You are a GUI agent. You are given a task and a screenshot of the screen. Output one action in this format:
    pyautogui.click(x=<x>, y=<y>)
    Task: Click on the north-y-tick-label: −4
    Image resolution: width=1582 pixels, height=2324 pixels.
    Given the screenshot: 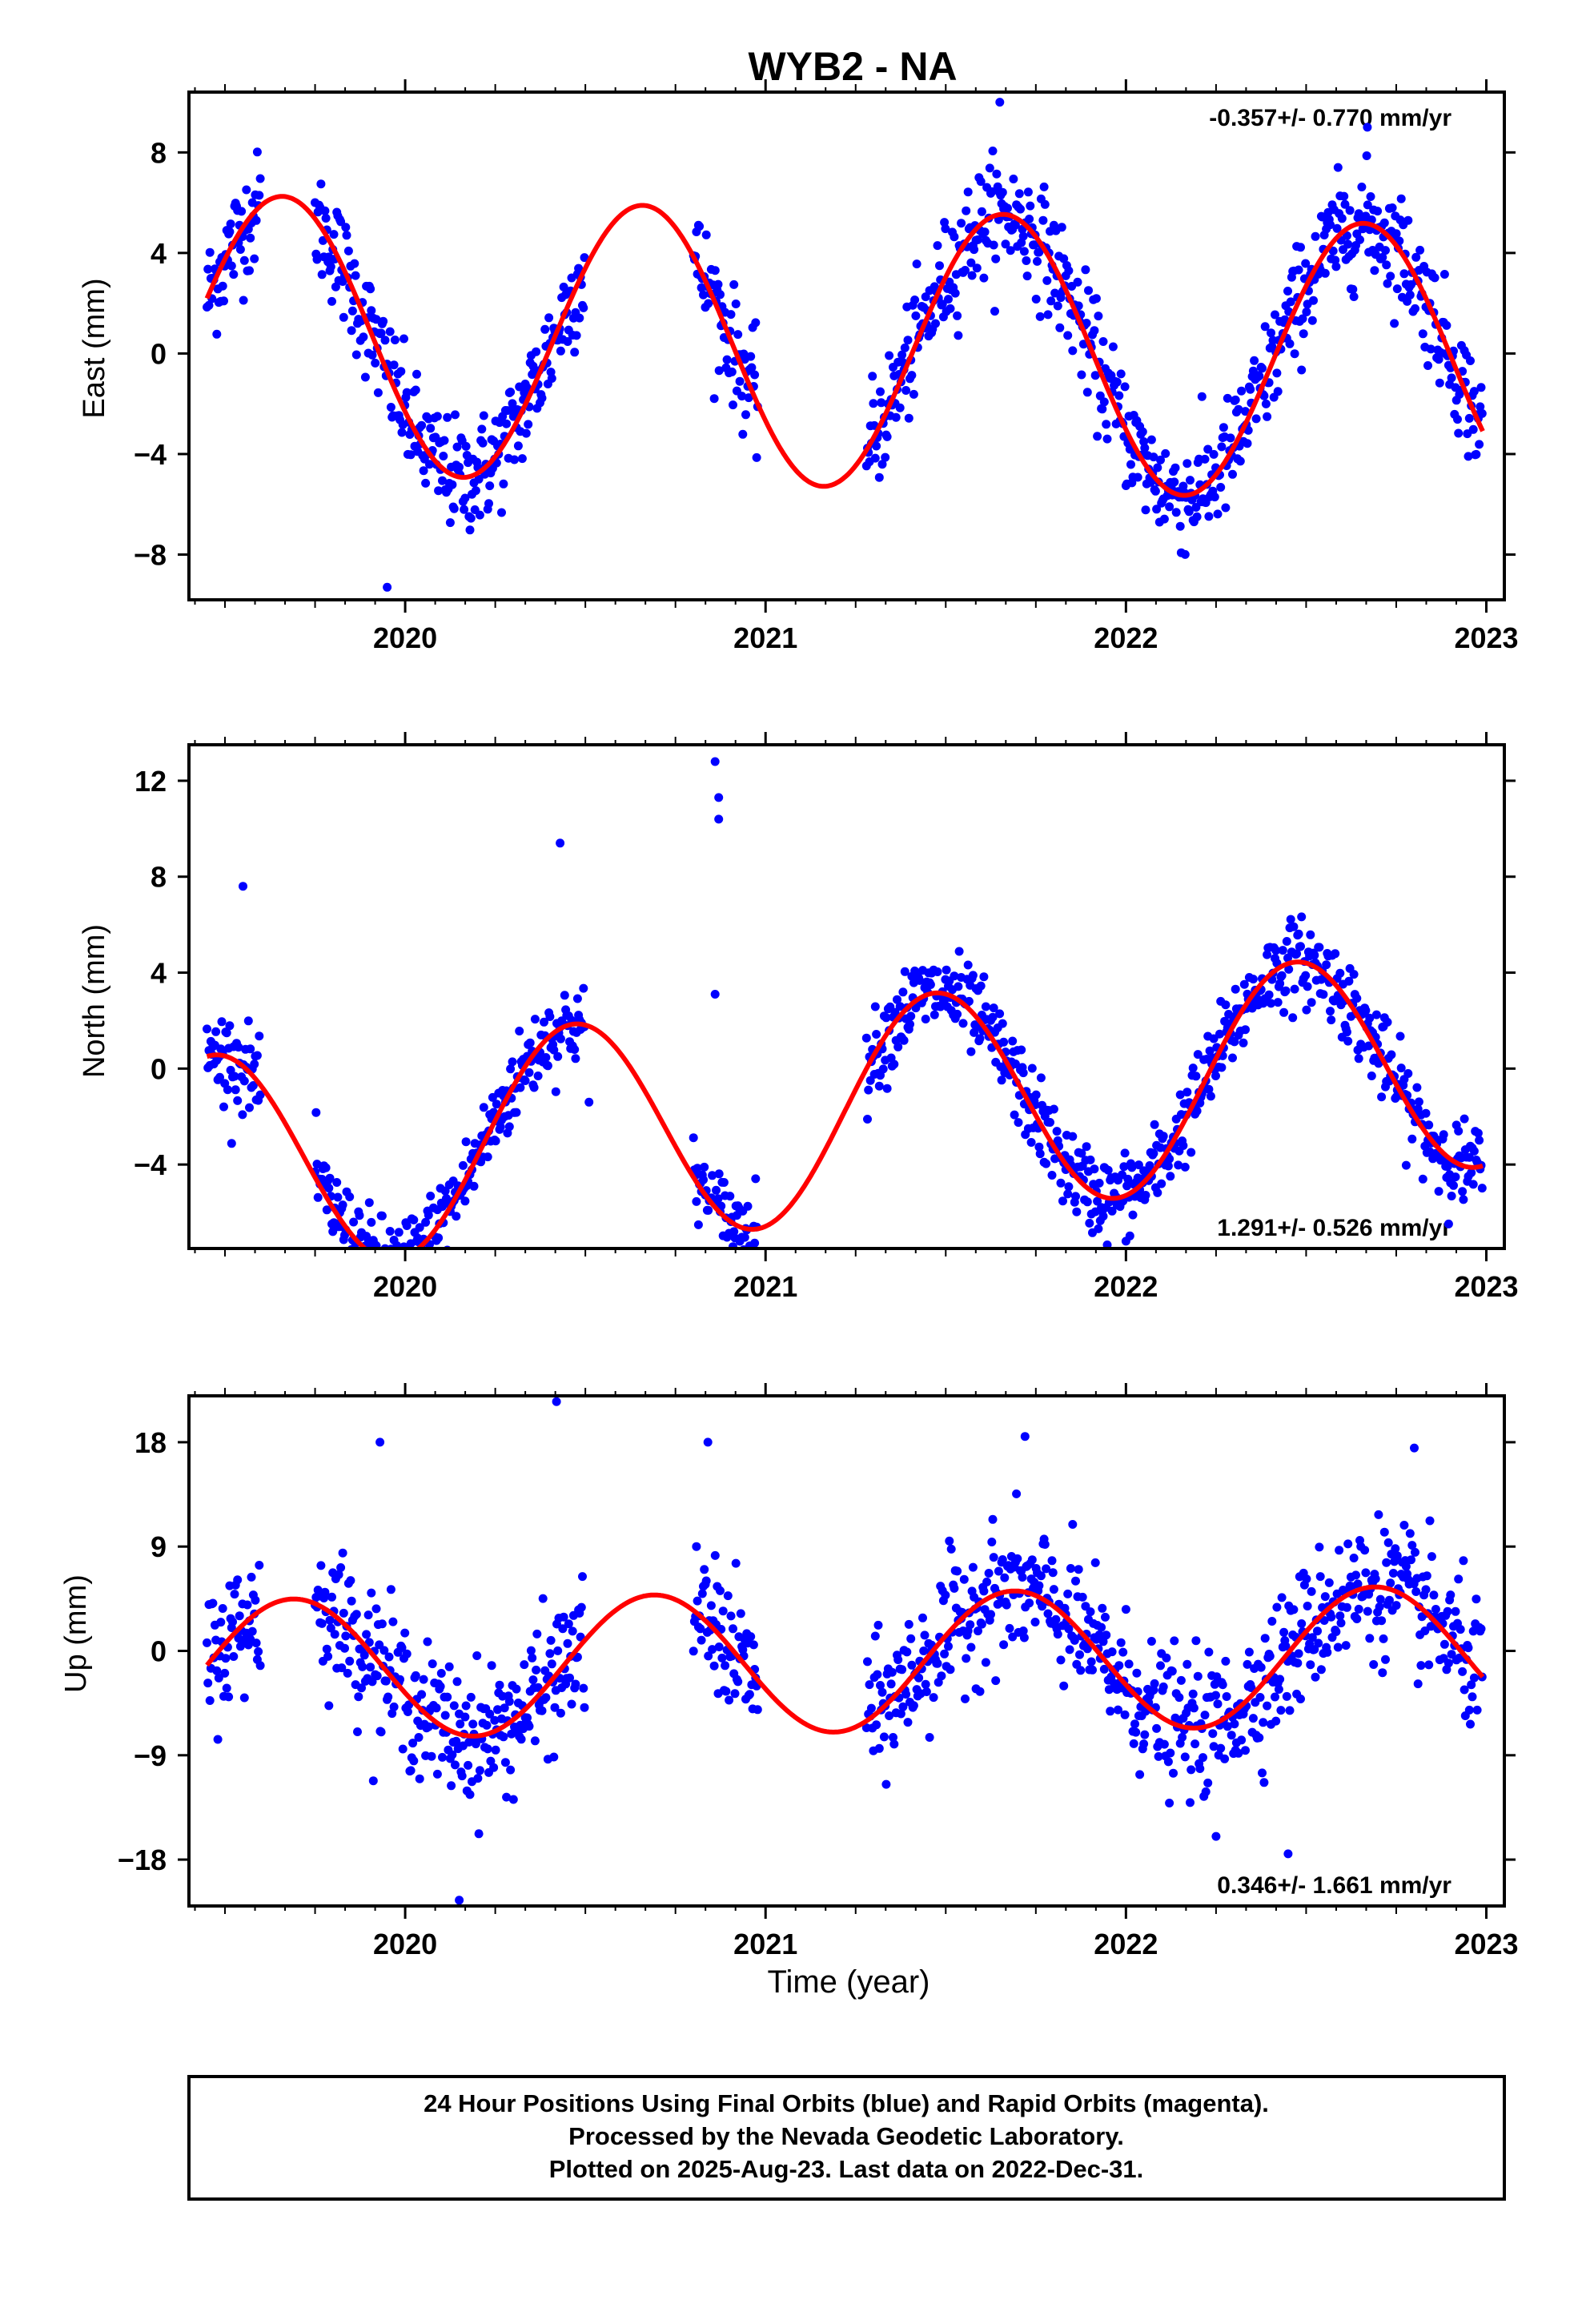 What is the action you would take?
    pyautogui.click(x=151, y=1164)
    